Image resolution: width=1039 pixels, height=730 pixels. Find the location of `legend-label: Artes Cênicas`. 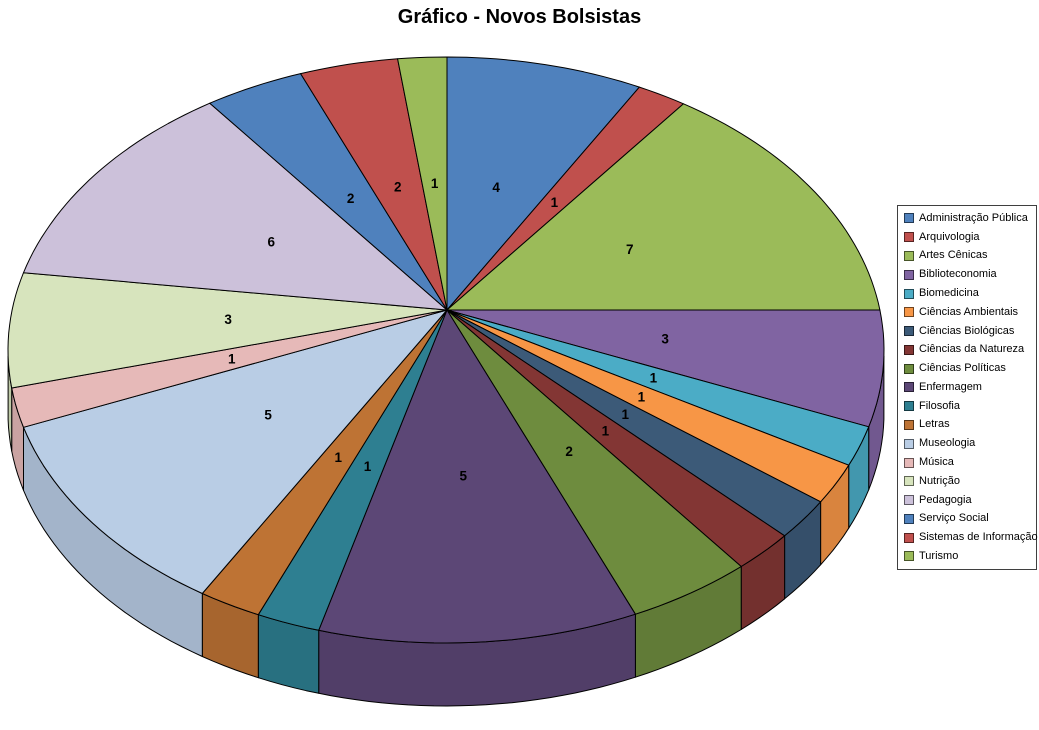

legend-label: Artes Cênicas is located at coordinates (953, 255).